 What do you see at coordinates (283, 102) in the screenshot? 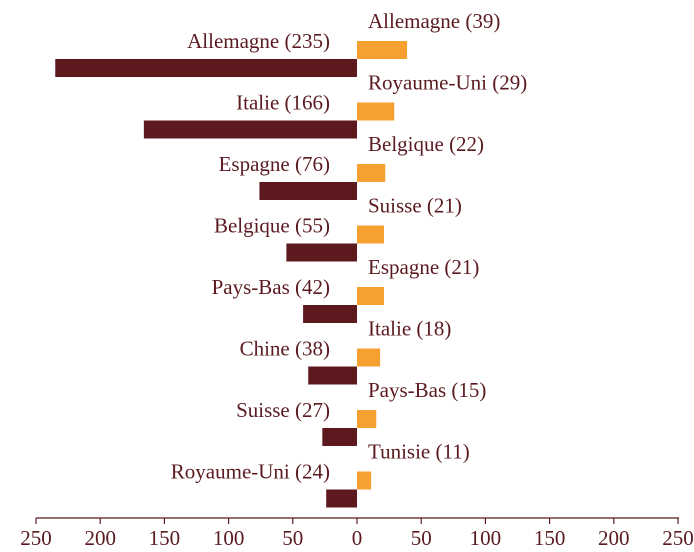
I see `bar-label: Italie (166)` at bounding box center [283, 102].